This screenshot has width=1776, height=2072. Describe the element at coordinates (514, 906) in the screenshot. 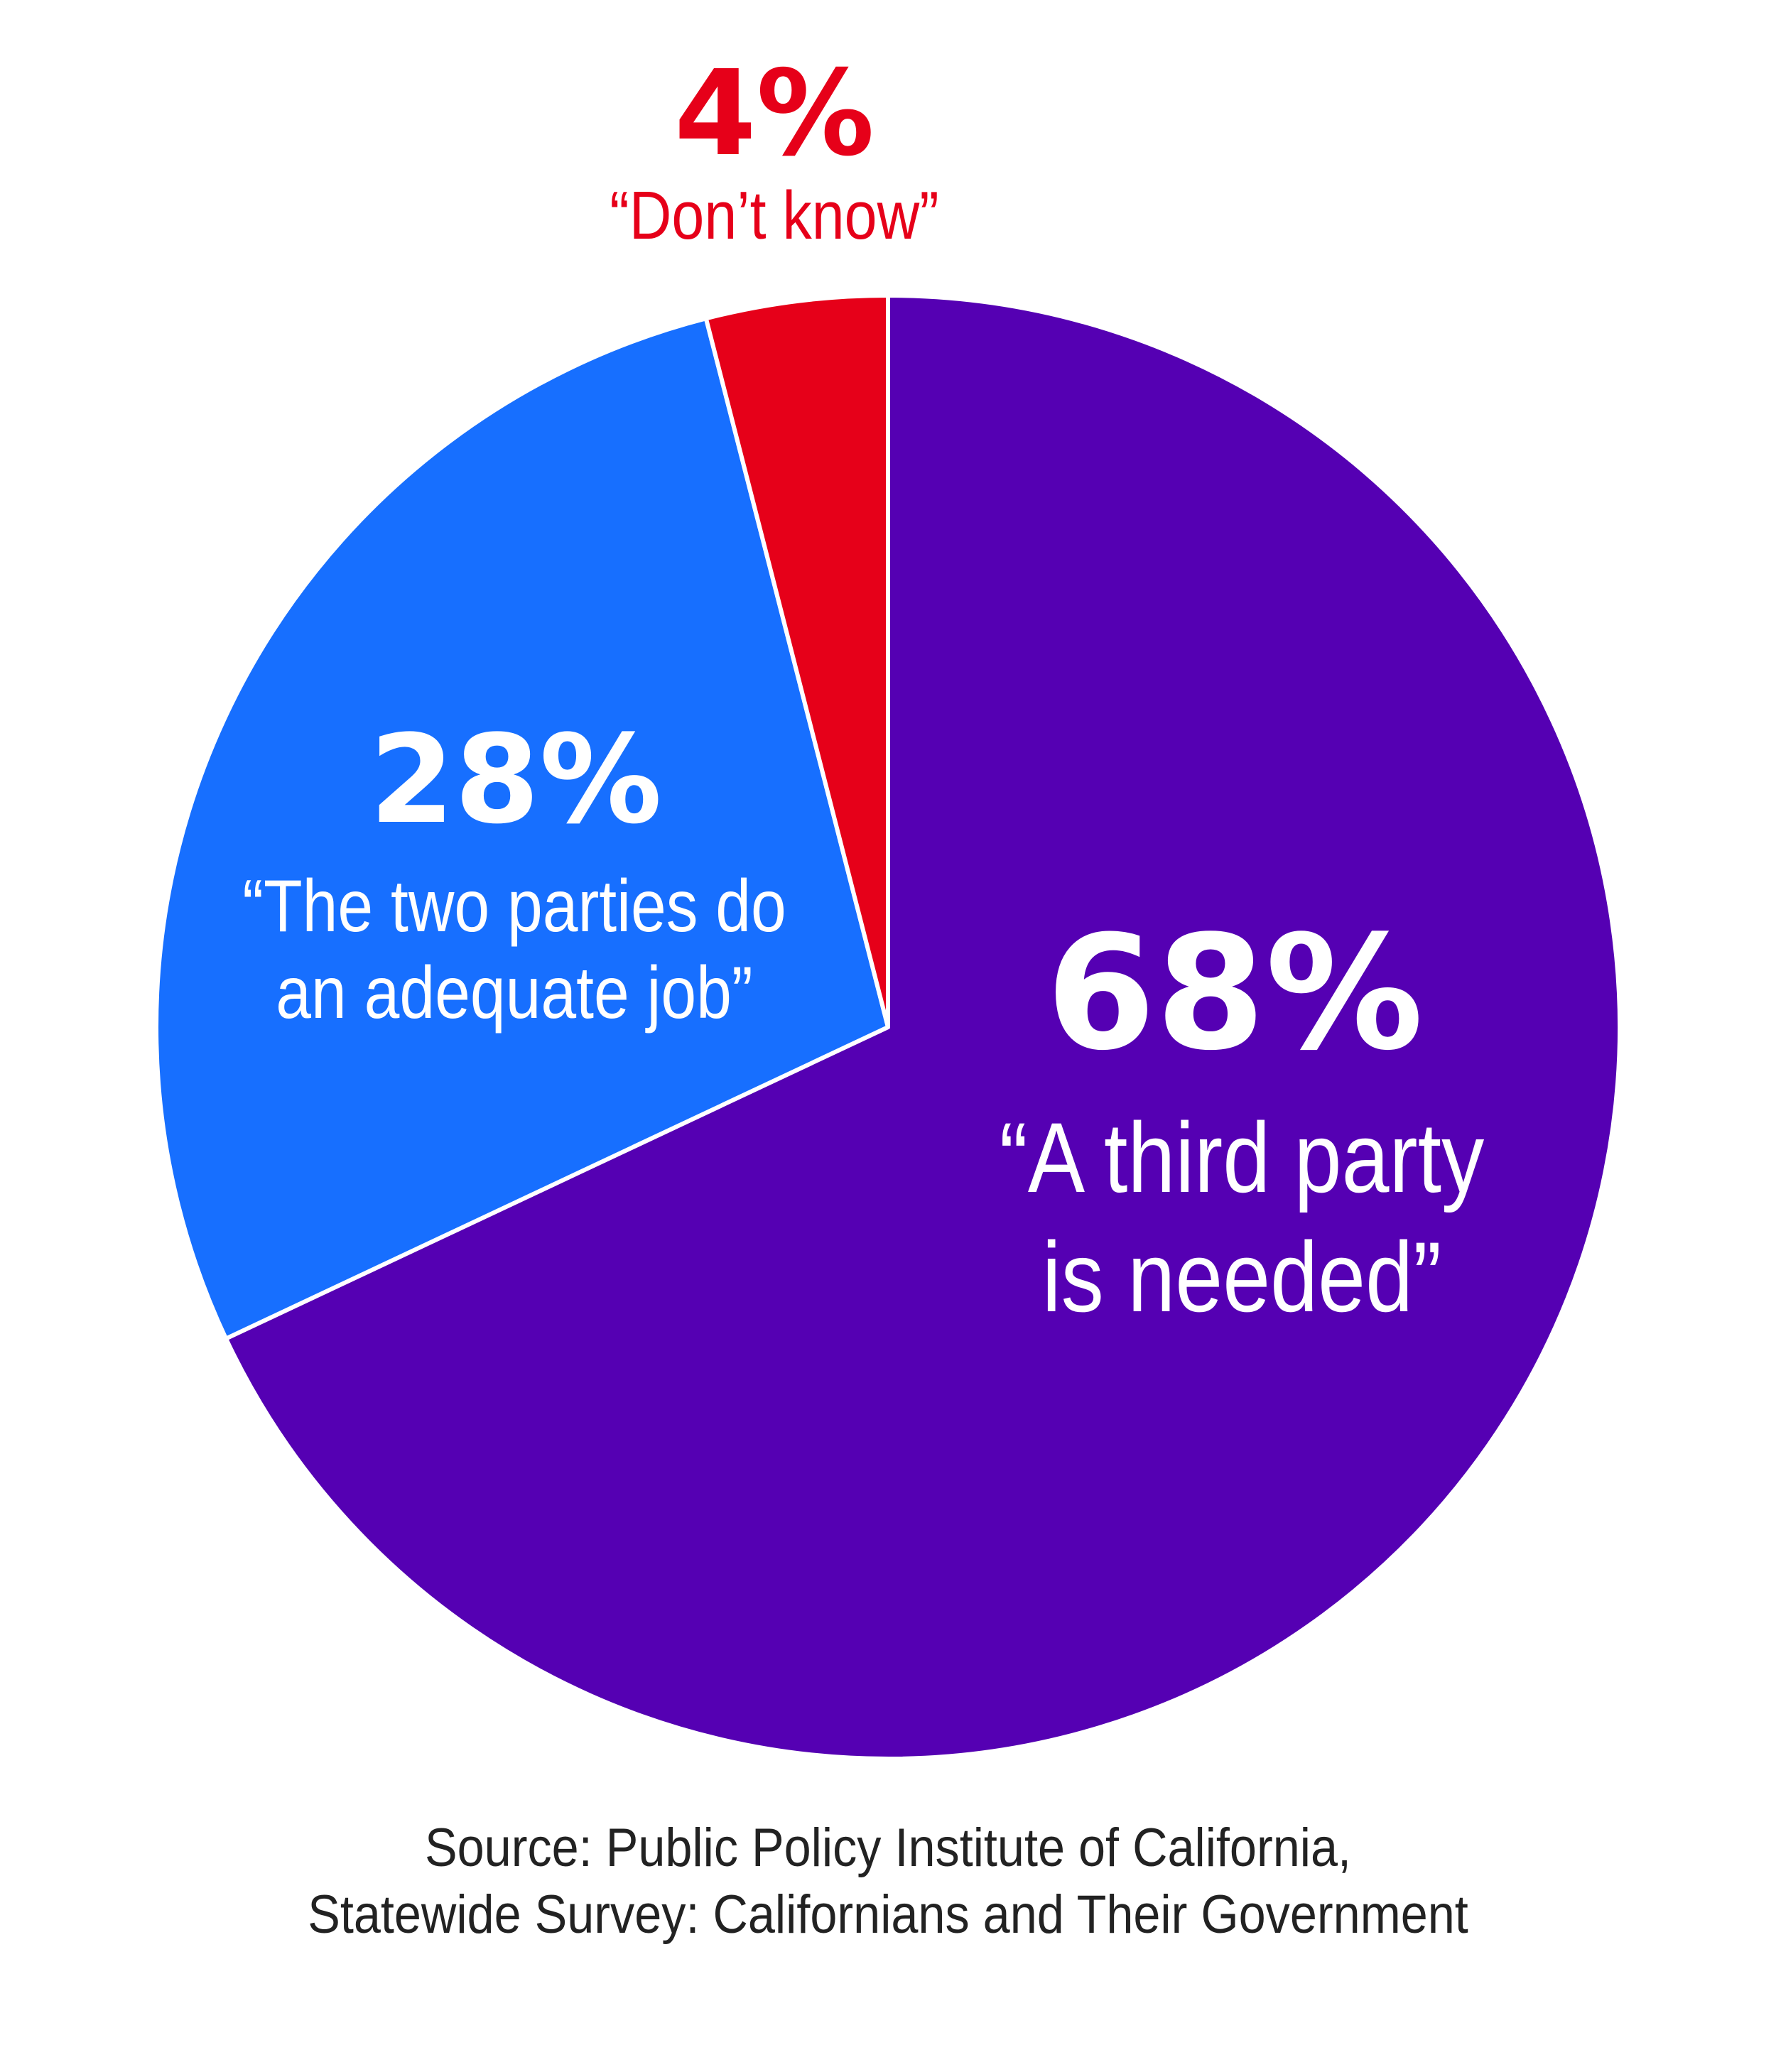

I see `slice-label-text-two-parties-line1: “The two parties do` at that location.